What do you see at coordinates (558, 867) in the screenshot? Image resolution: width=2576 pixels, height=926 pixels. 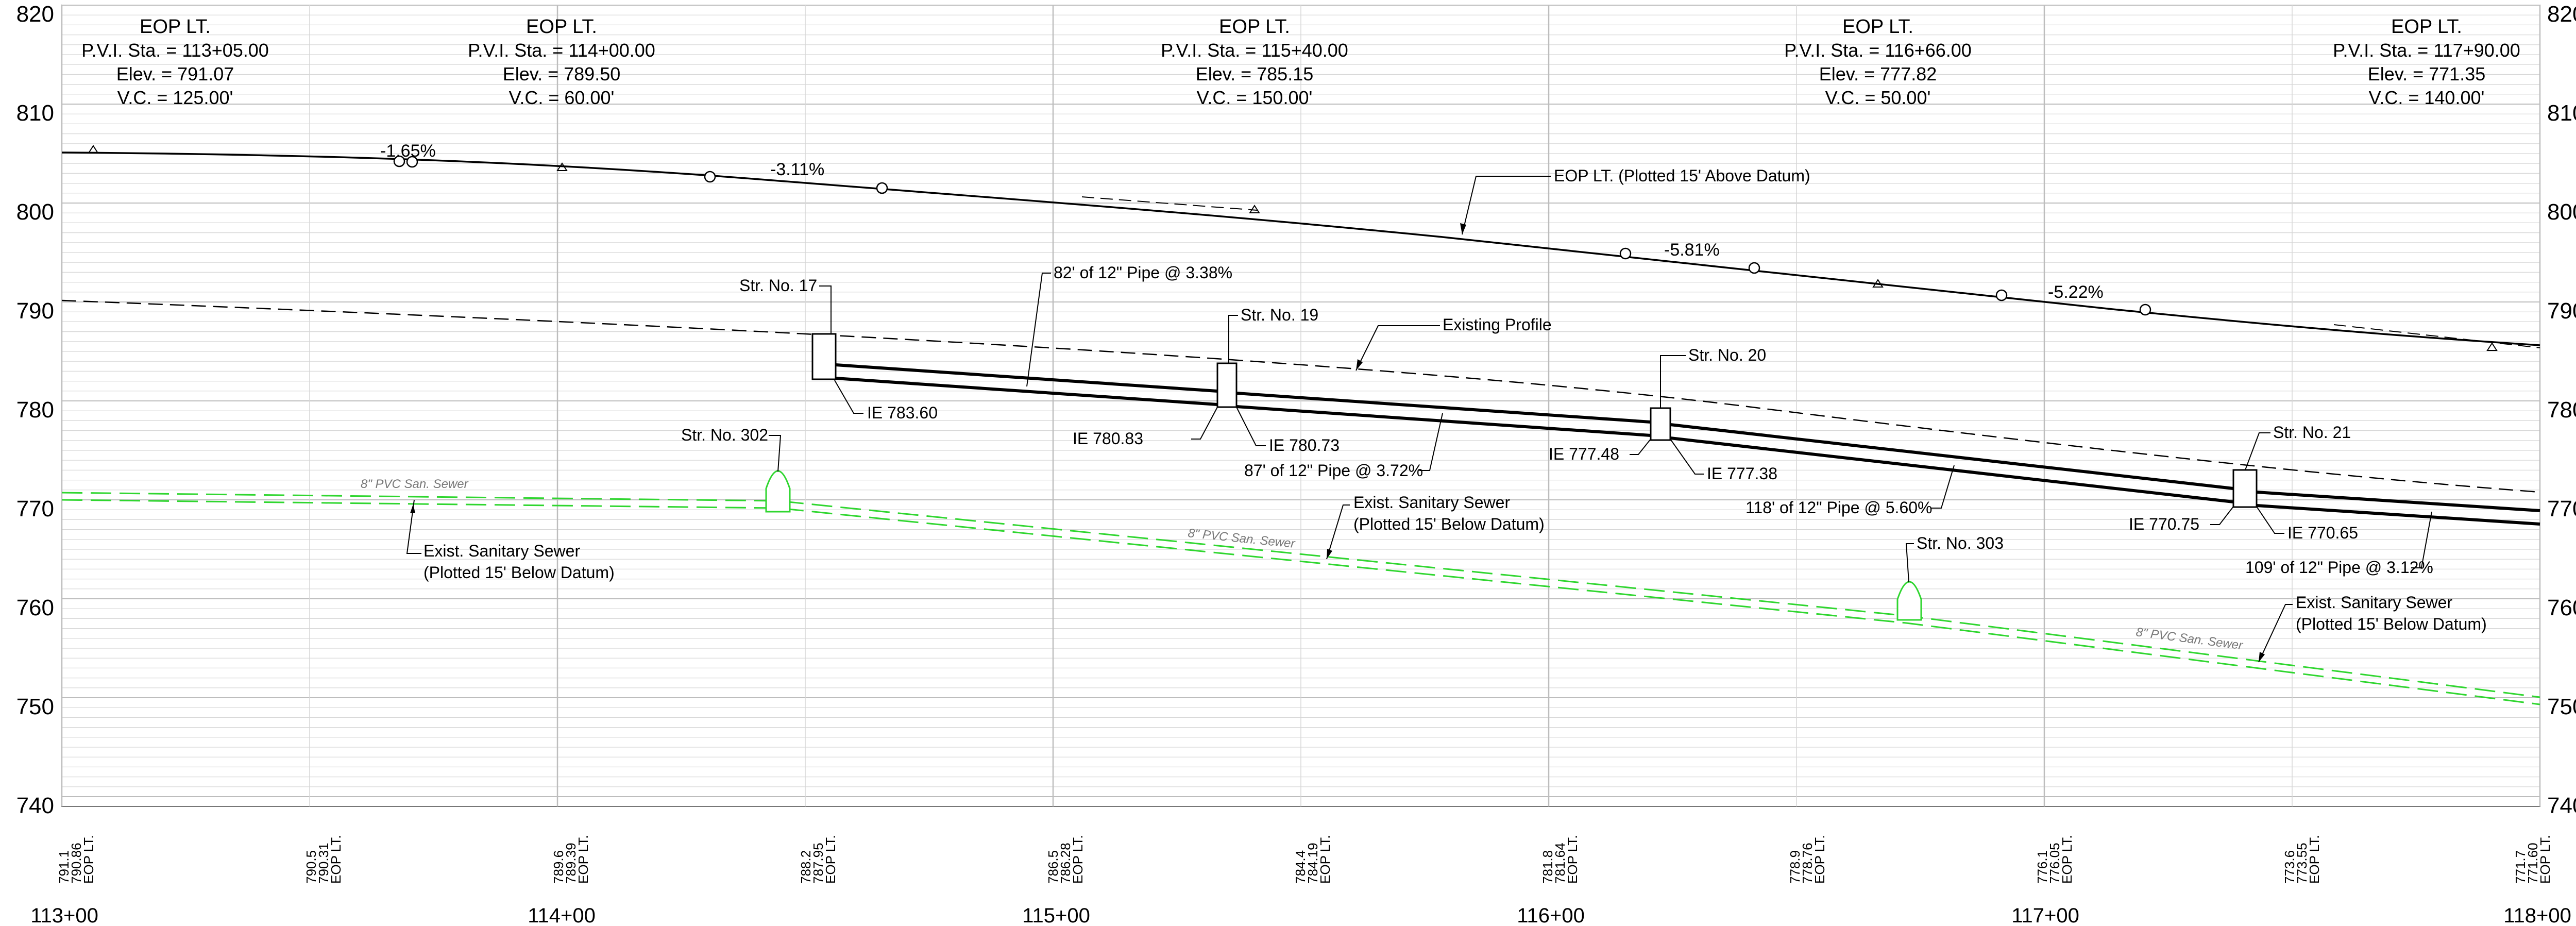 I see `existing-elev: 789.6` at bounding box center [558, 867].